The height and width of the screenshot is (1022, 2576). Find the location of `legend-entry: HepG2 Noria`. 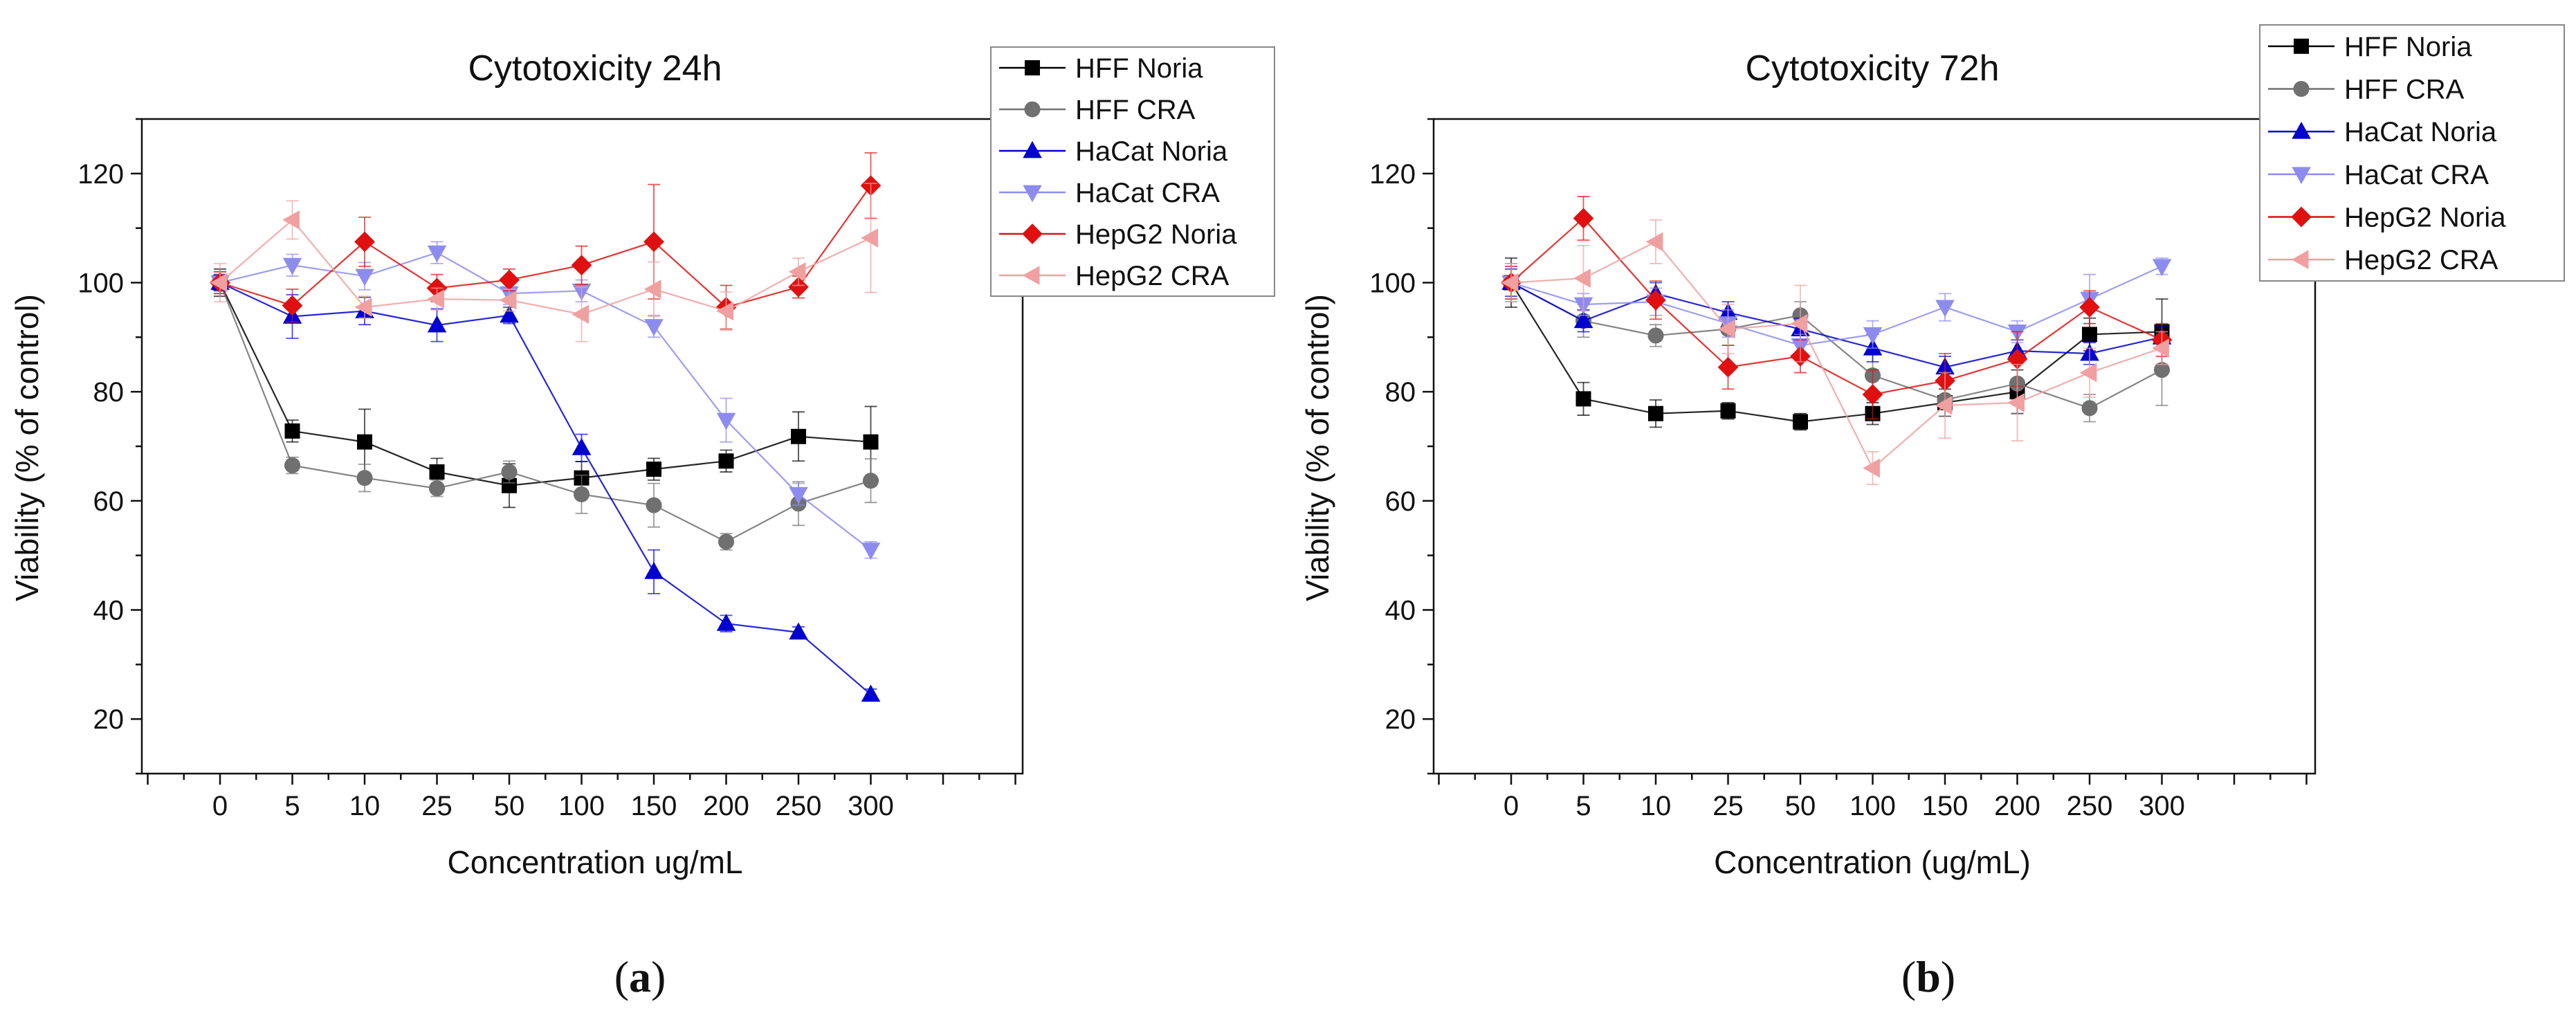

legend-entry: HepG2 Noria is located at coordinates (2387, 218).